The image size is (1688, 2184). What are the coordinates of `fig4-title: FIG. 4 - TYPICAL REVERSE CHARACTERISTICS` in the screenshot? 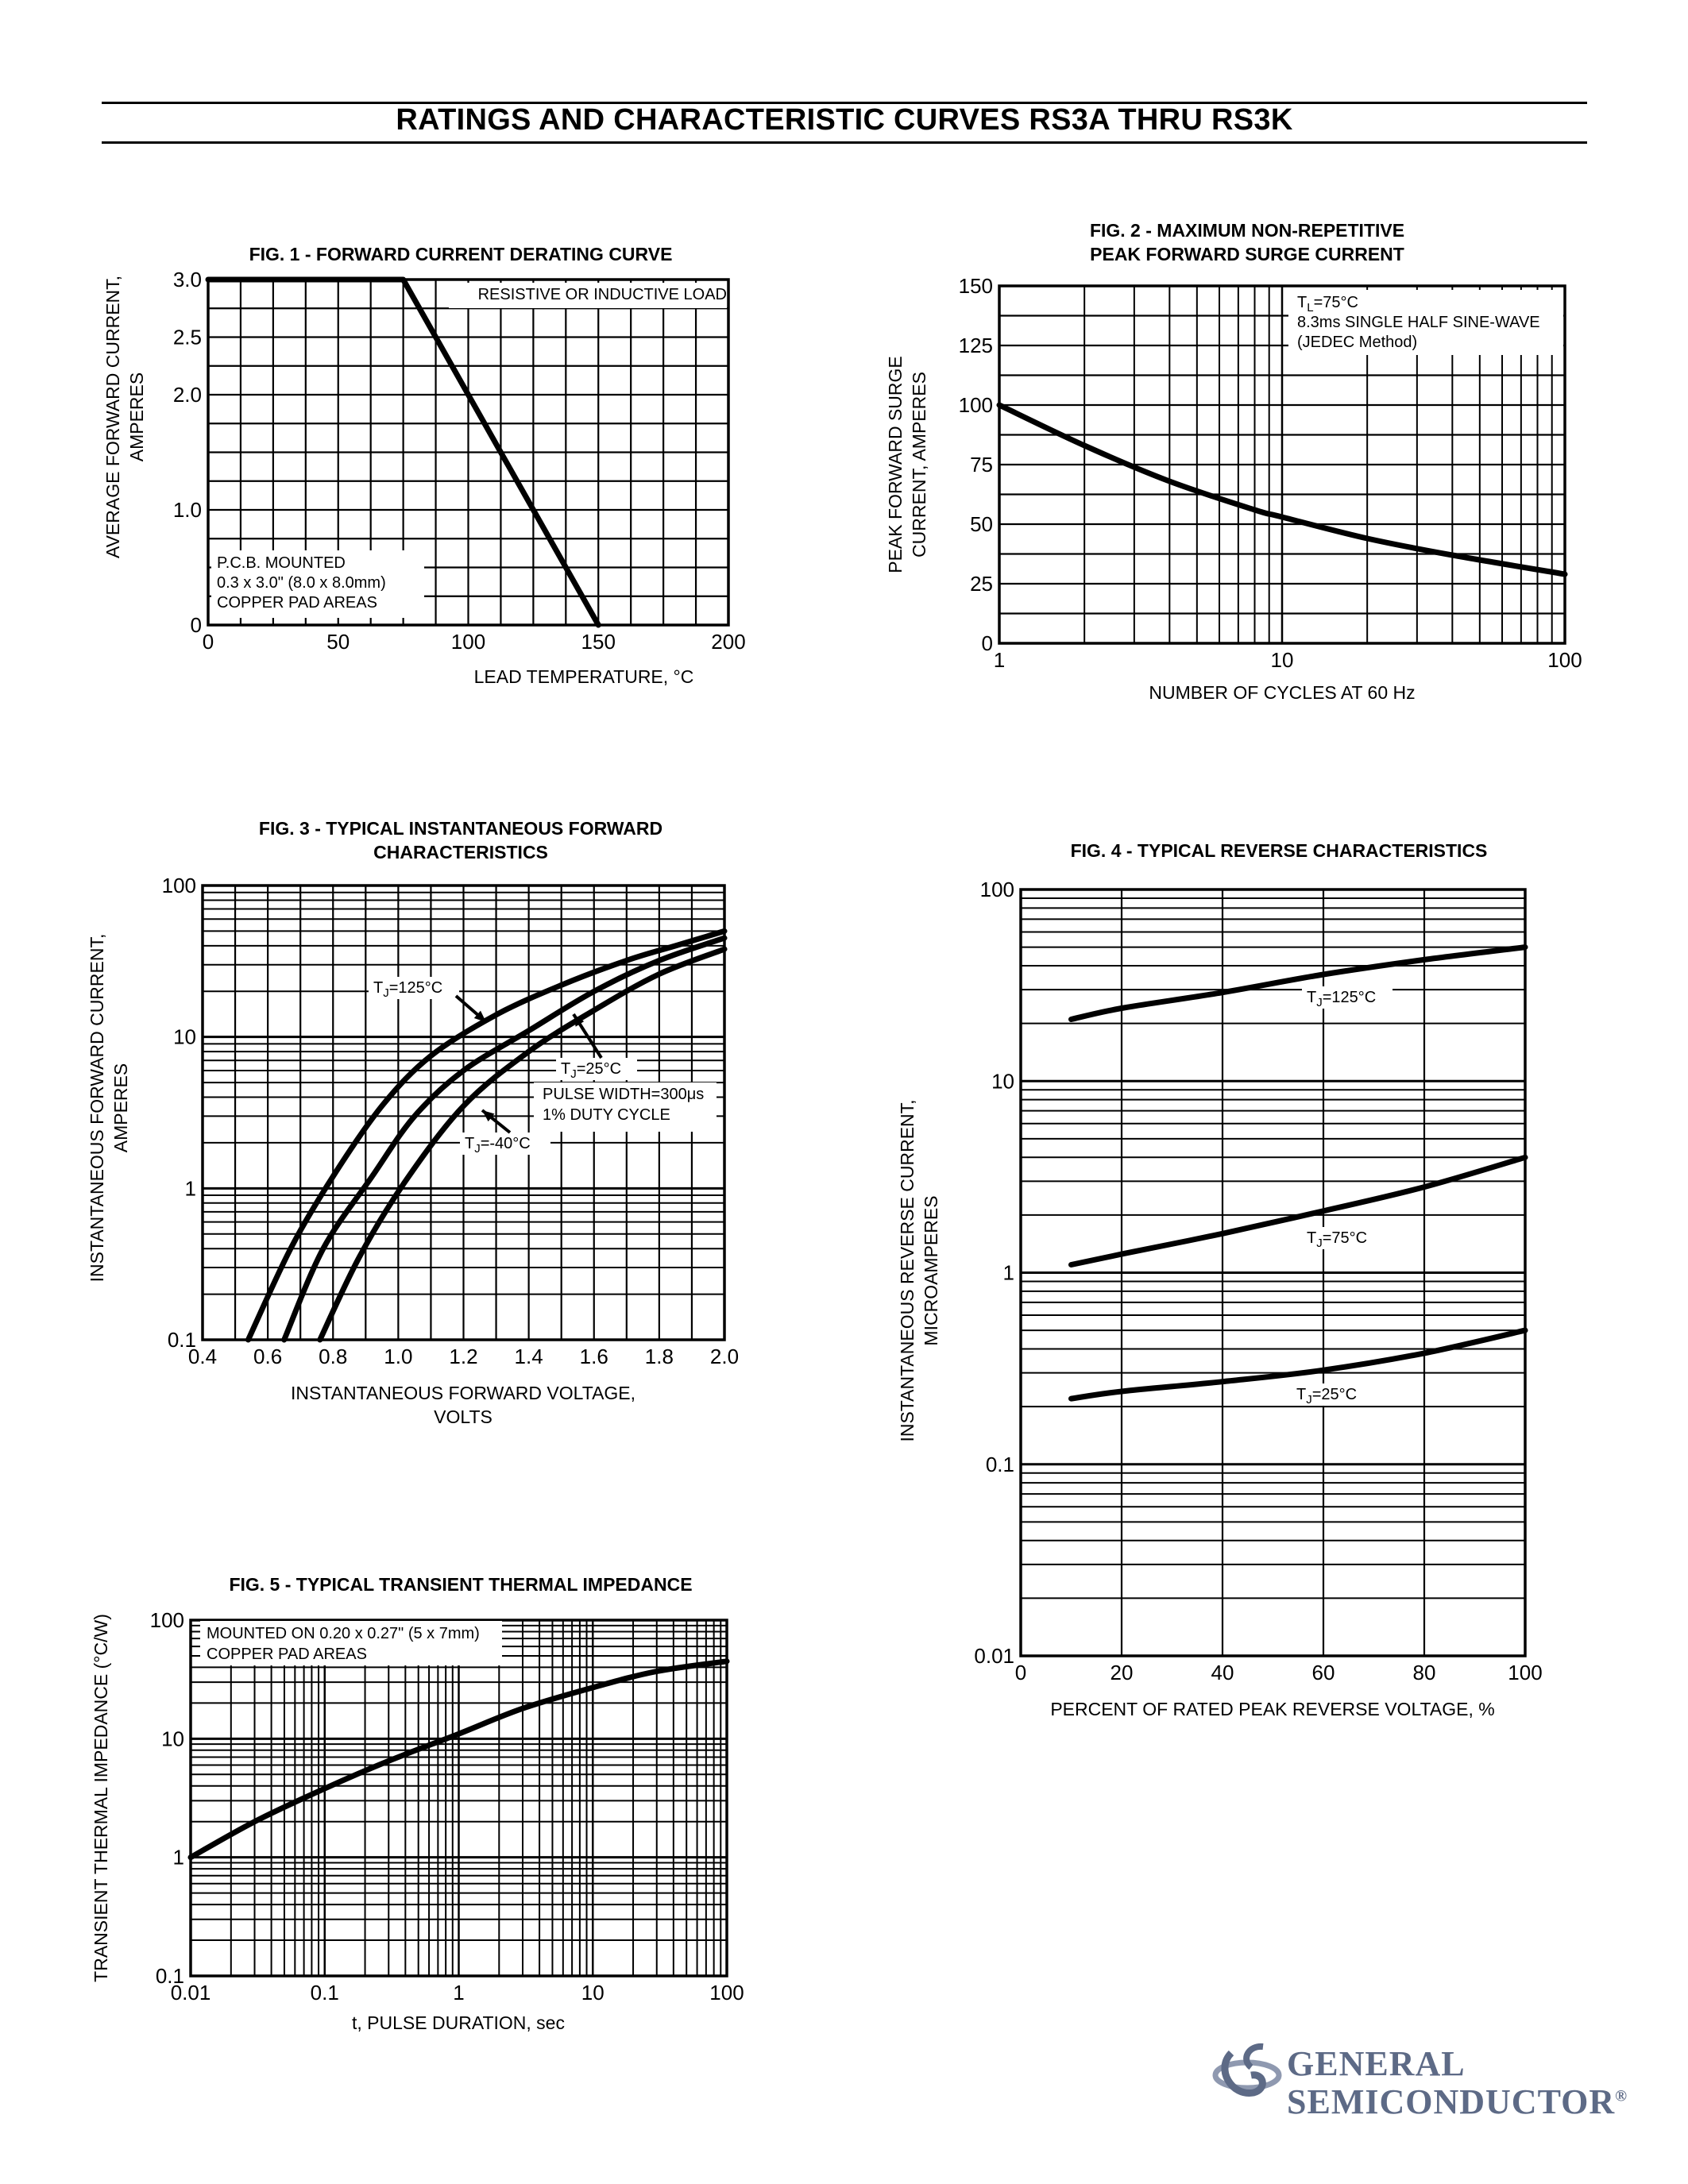 It's located at (1279, 850).